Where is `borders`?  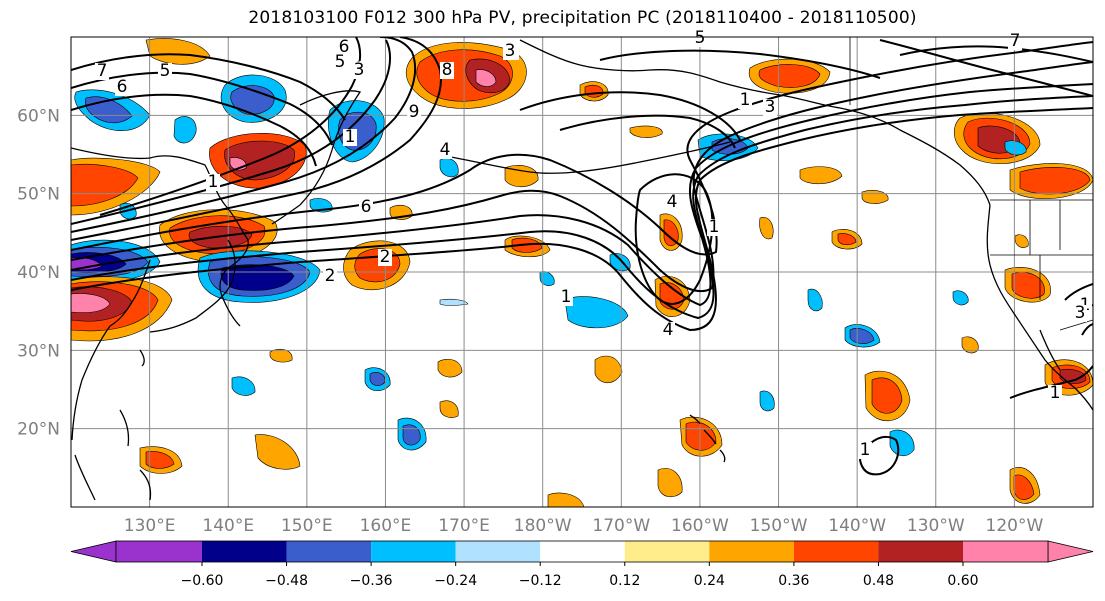 borders is located at coordinates (971, 184).